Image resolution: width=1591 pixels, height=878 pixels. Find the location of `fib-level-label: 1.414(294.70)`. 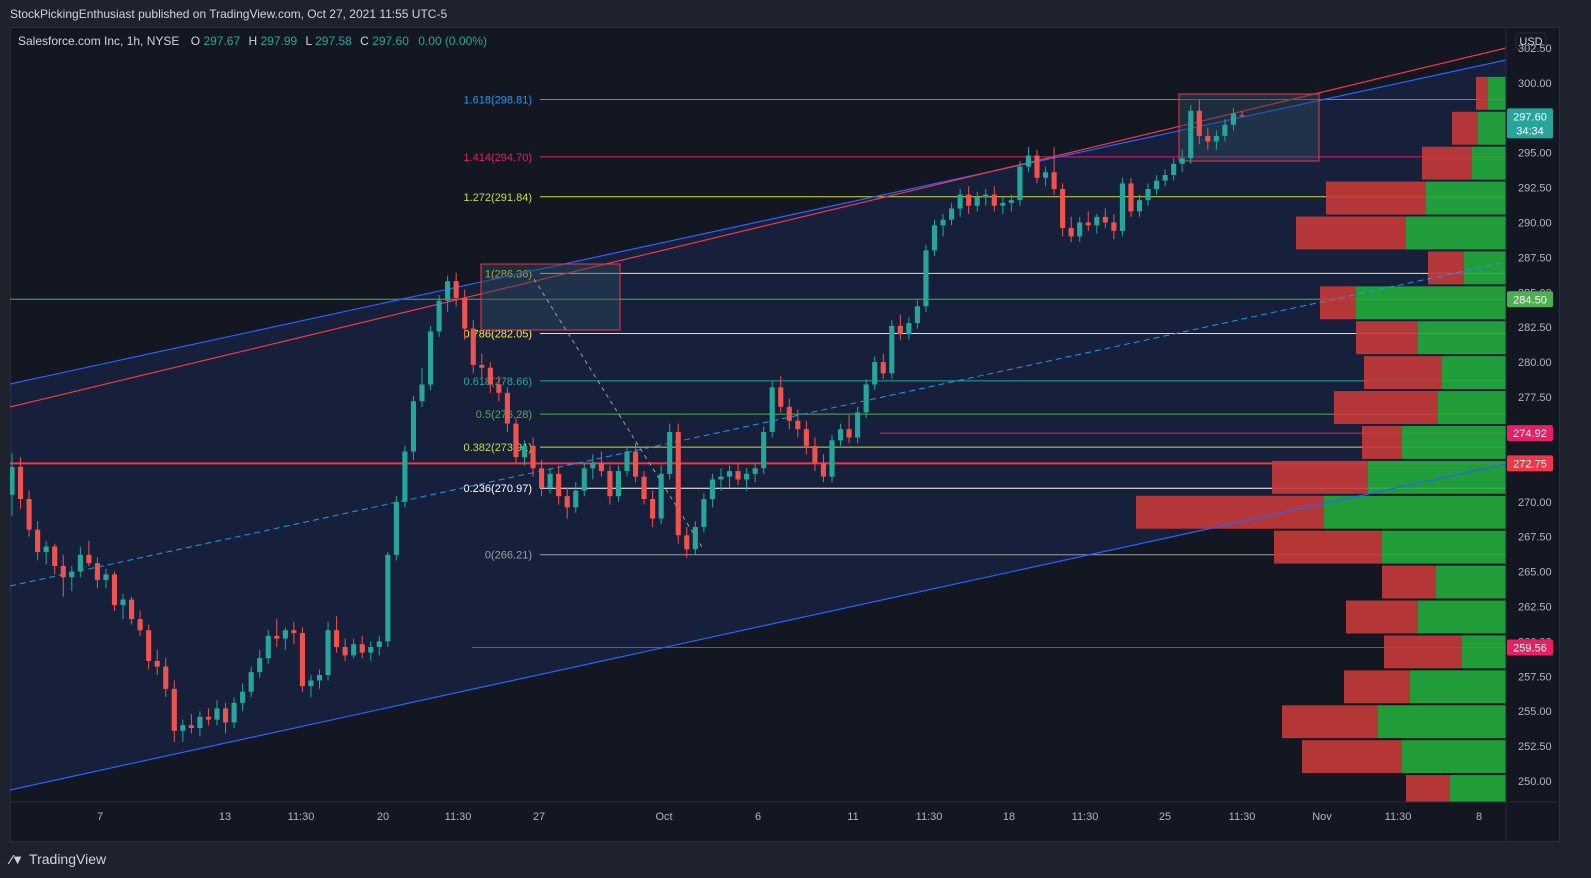

fib-level-label: 1.414(294.70) is located at coordinates (498, 158).